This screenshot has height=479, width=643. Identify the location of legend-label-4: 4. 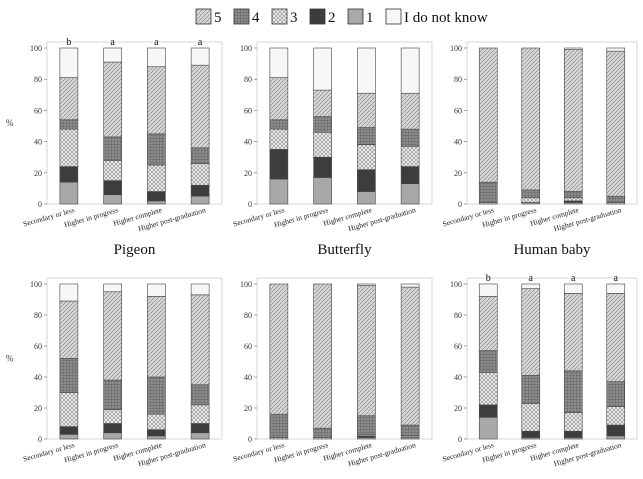
(256, 18).